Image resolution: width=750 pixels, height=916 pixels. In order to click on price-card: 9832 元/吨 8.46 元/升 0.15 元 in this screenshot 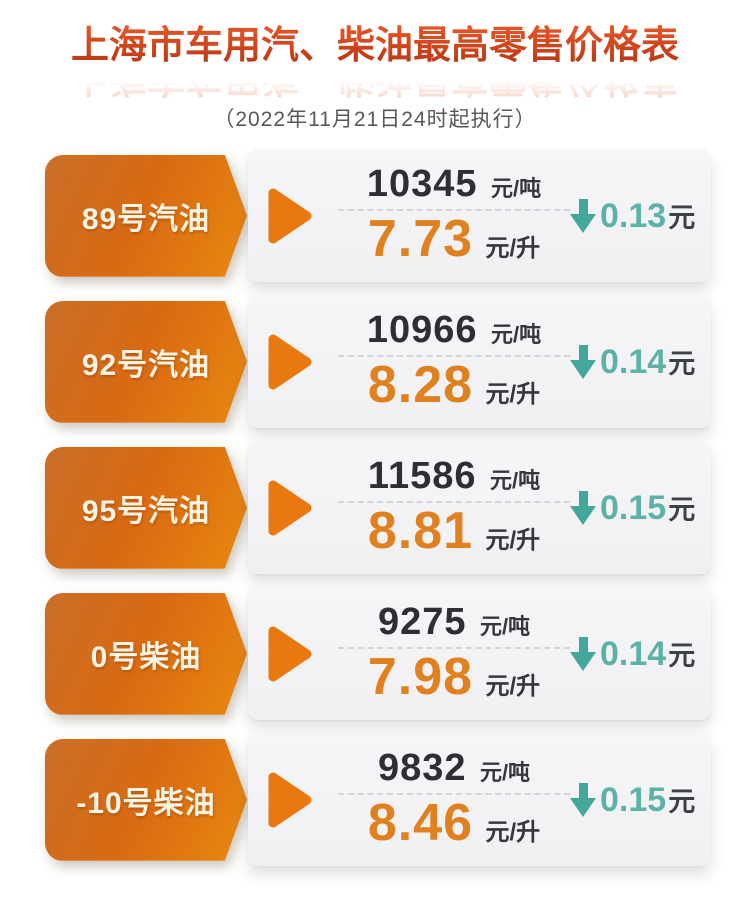, I will do `click(480, 800)`.